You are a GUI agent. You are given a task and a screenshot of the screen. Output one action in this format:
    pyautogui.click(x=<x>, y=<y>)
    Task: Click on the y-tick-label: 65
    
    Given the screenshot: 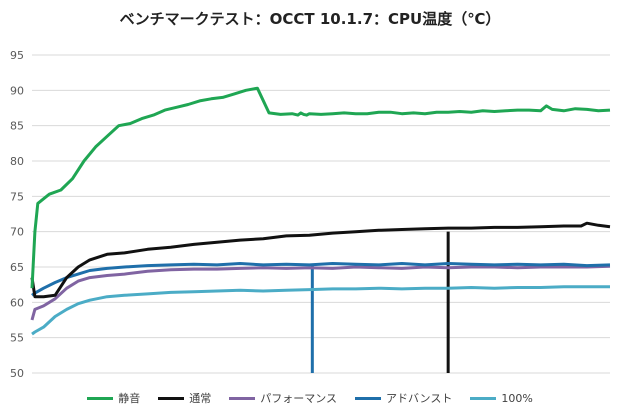 What is the action you would take?
    pyautogui.click(x=17, y=267)
    